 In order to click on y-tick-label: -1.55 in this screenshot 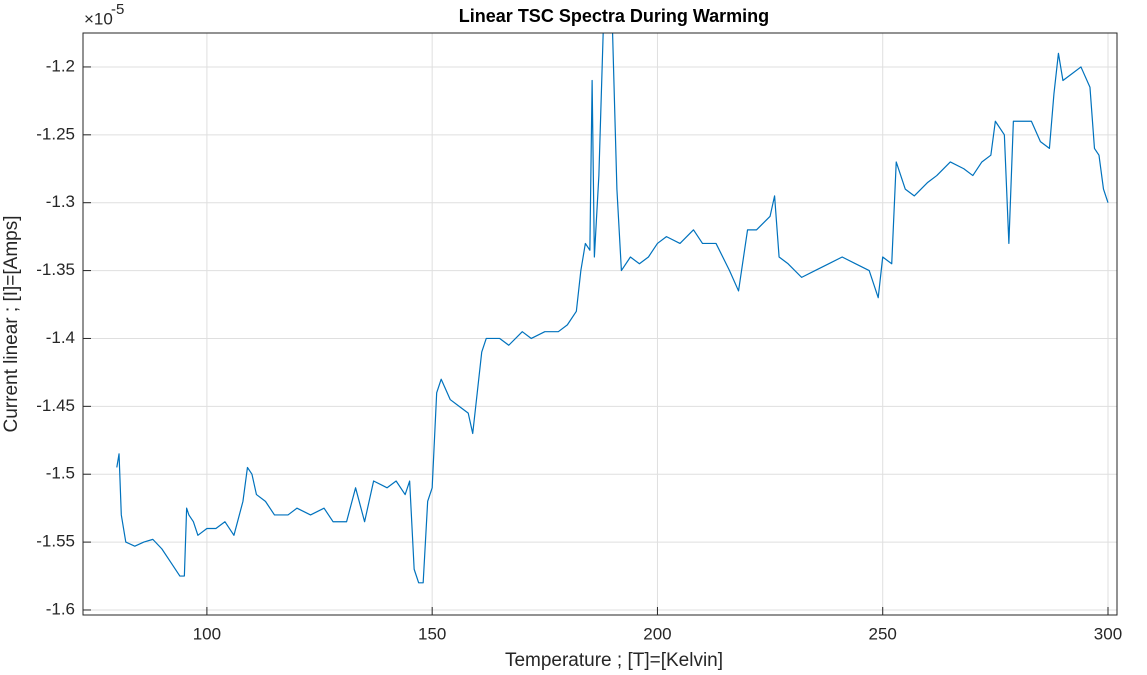, I will do `click(55, 541)`.